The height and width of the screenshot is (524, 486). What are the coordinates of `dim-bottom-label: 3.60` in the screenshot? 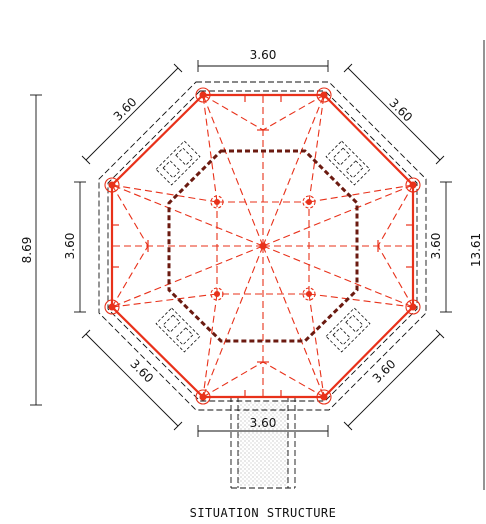 It's located at (263, 423).